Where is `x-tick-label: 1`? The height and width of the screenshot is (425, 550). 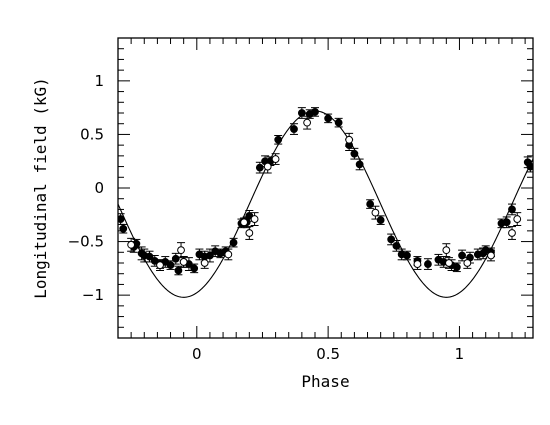
x-tick-label: 1 is located at coordinates (460, 354).